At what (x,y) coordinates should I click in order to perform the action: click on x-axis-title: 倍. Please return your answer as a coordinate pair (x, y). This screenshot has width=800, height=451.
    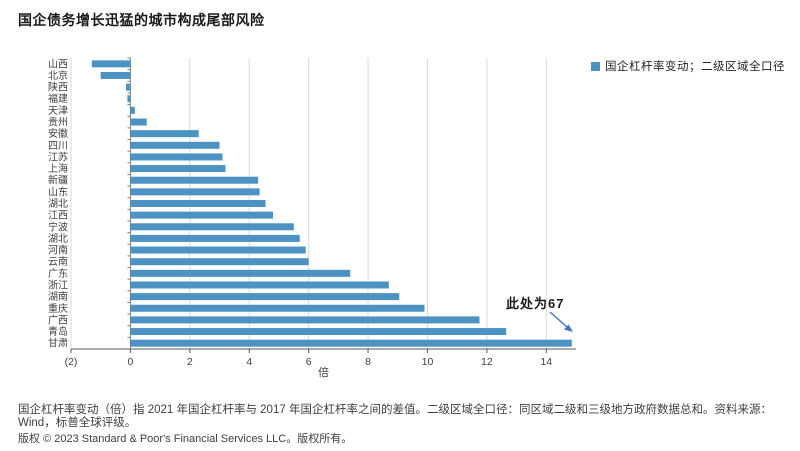
    Looking at the image, I should click on (323, 372).